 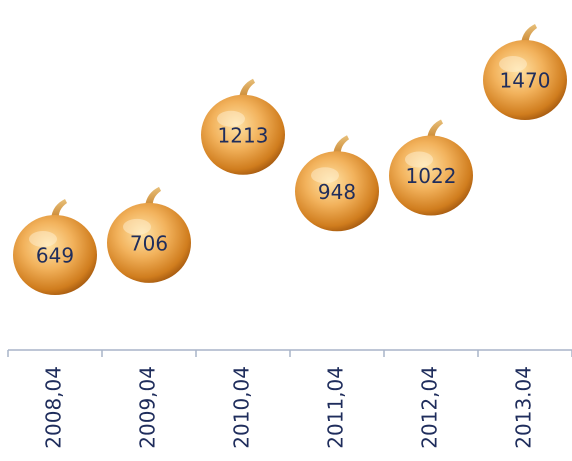 I want to click on x-tick-label: 2013.04, so click(x=524, y=407).